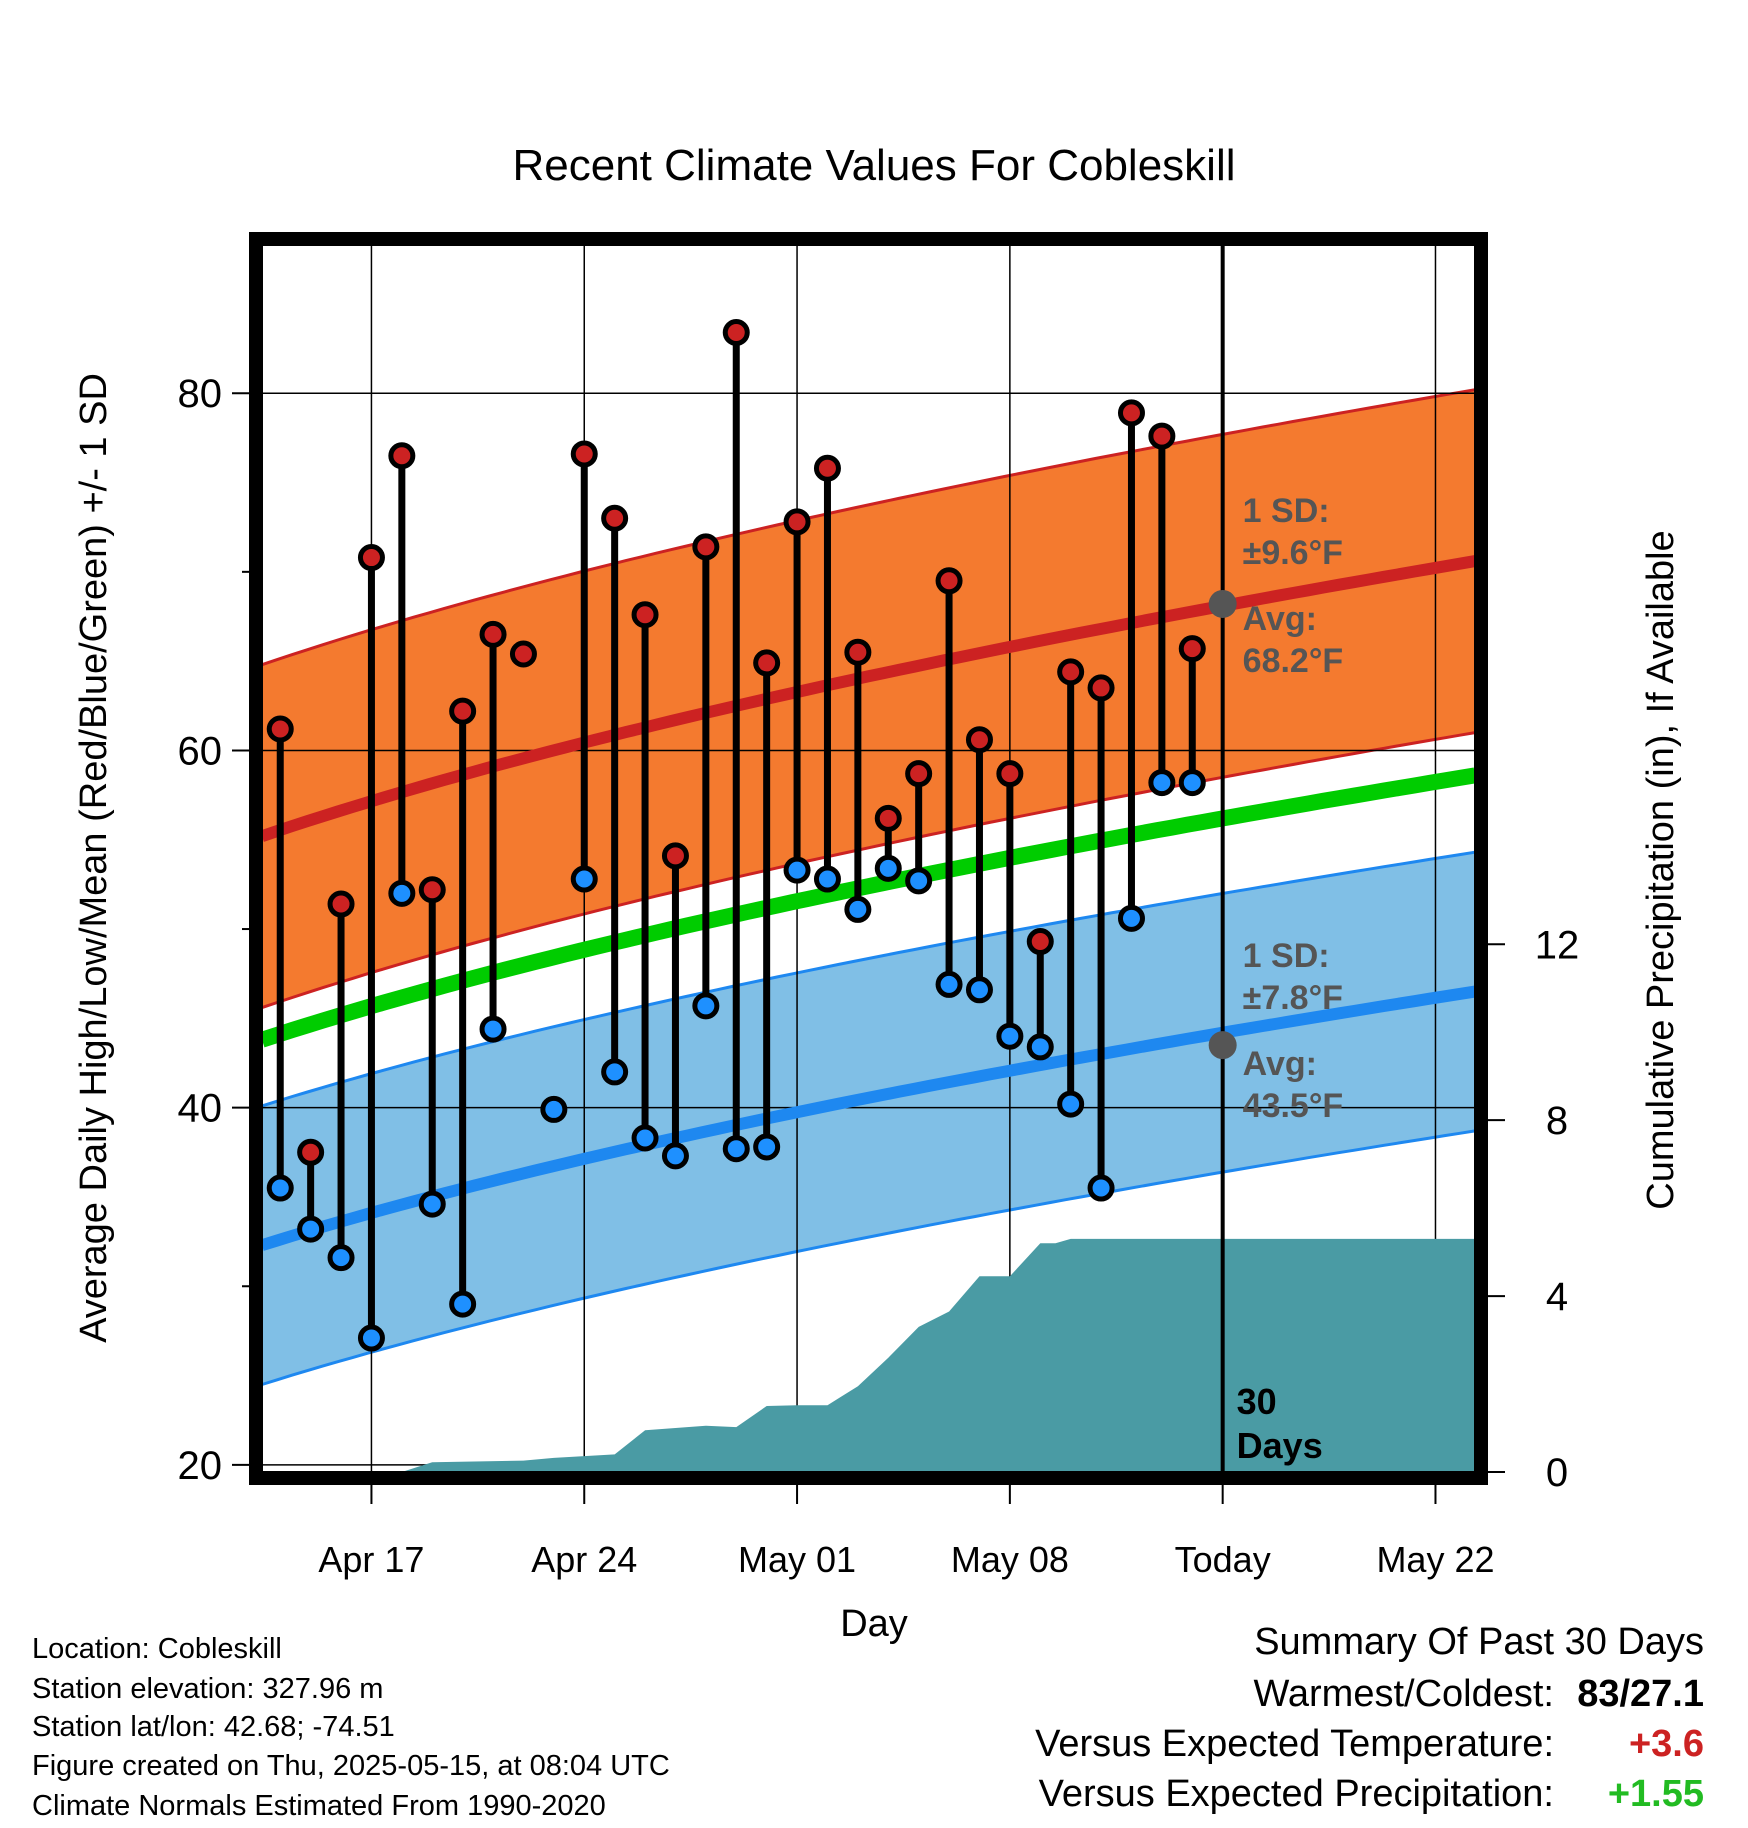  Describe the element at coordinates (208, 1689) in the screenshot. I see `footer-elevation: Station elevation: 327.96 m` at that location.